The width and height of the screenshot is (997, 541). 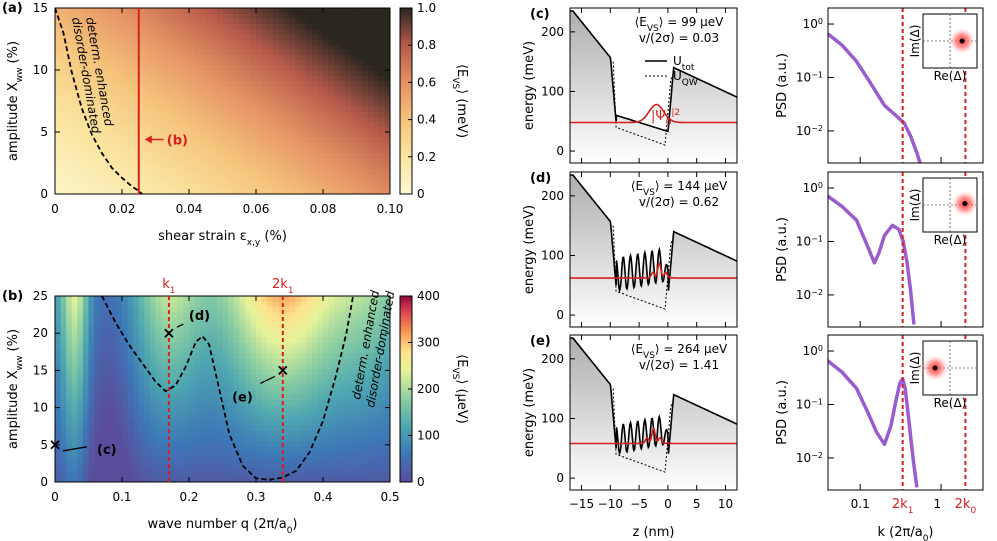 What do you see at coordinates (552, 418) in the screenshot?
I see `ytick-label-e: 100` at bounding box center [552, 418].